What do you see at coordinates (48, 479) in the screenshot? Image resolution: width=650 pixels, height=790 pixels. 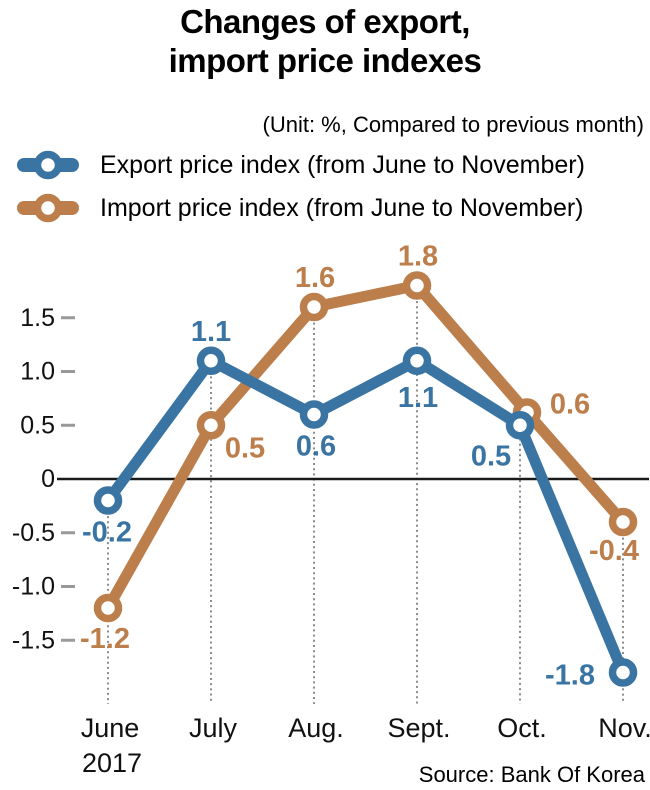 I see `y-tick-label-0: 0` at bounding box center [48, 479].